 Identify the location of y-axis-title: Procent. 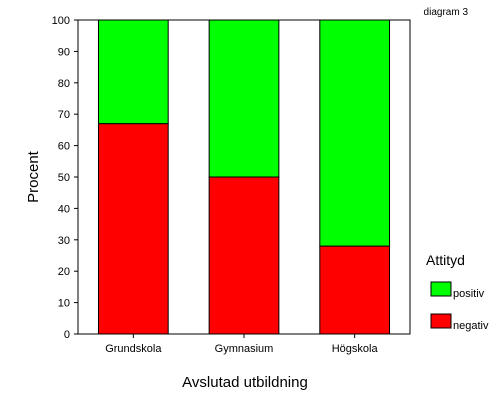
(33, 176).